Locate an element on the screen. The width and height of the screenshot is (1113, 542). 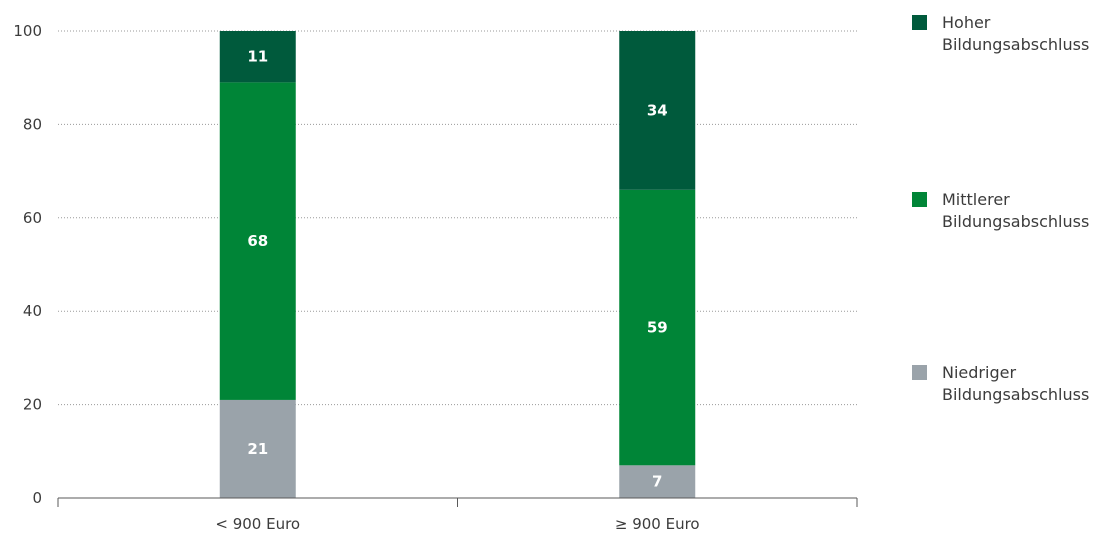
legend-swatch-hoher is located at coordinates (919, 22).